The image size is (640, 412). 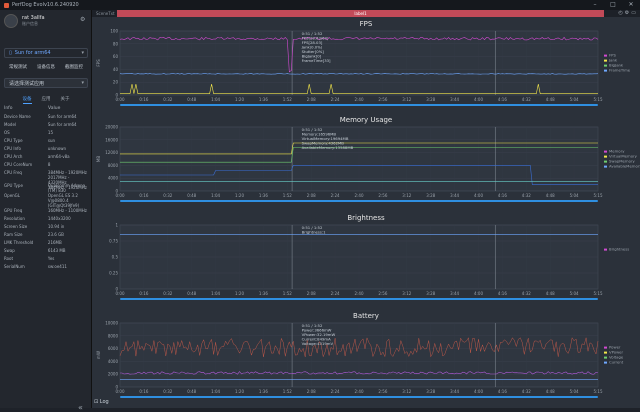 What do you see at coordinates (46, 108) in the screenshot?
I see `info-table-header: Info Value` at bounding box center [46, 108].